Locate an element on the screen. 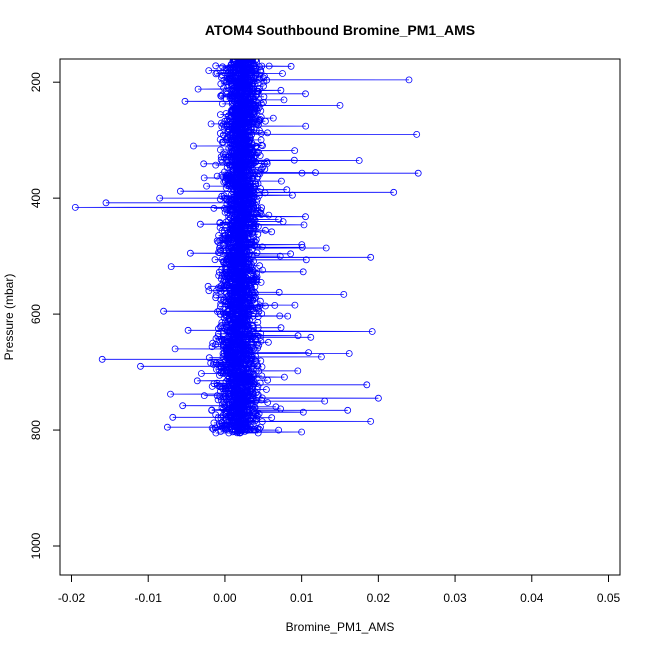  y-tick-label: 800 is located at coordinates (36, 430).